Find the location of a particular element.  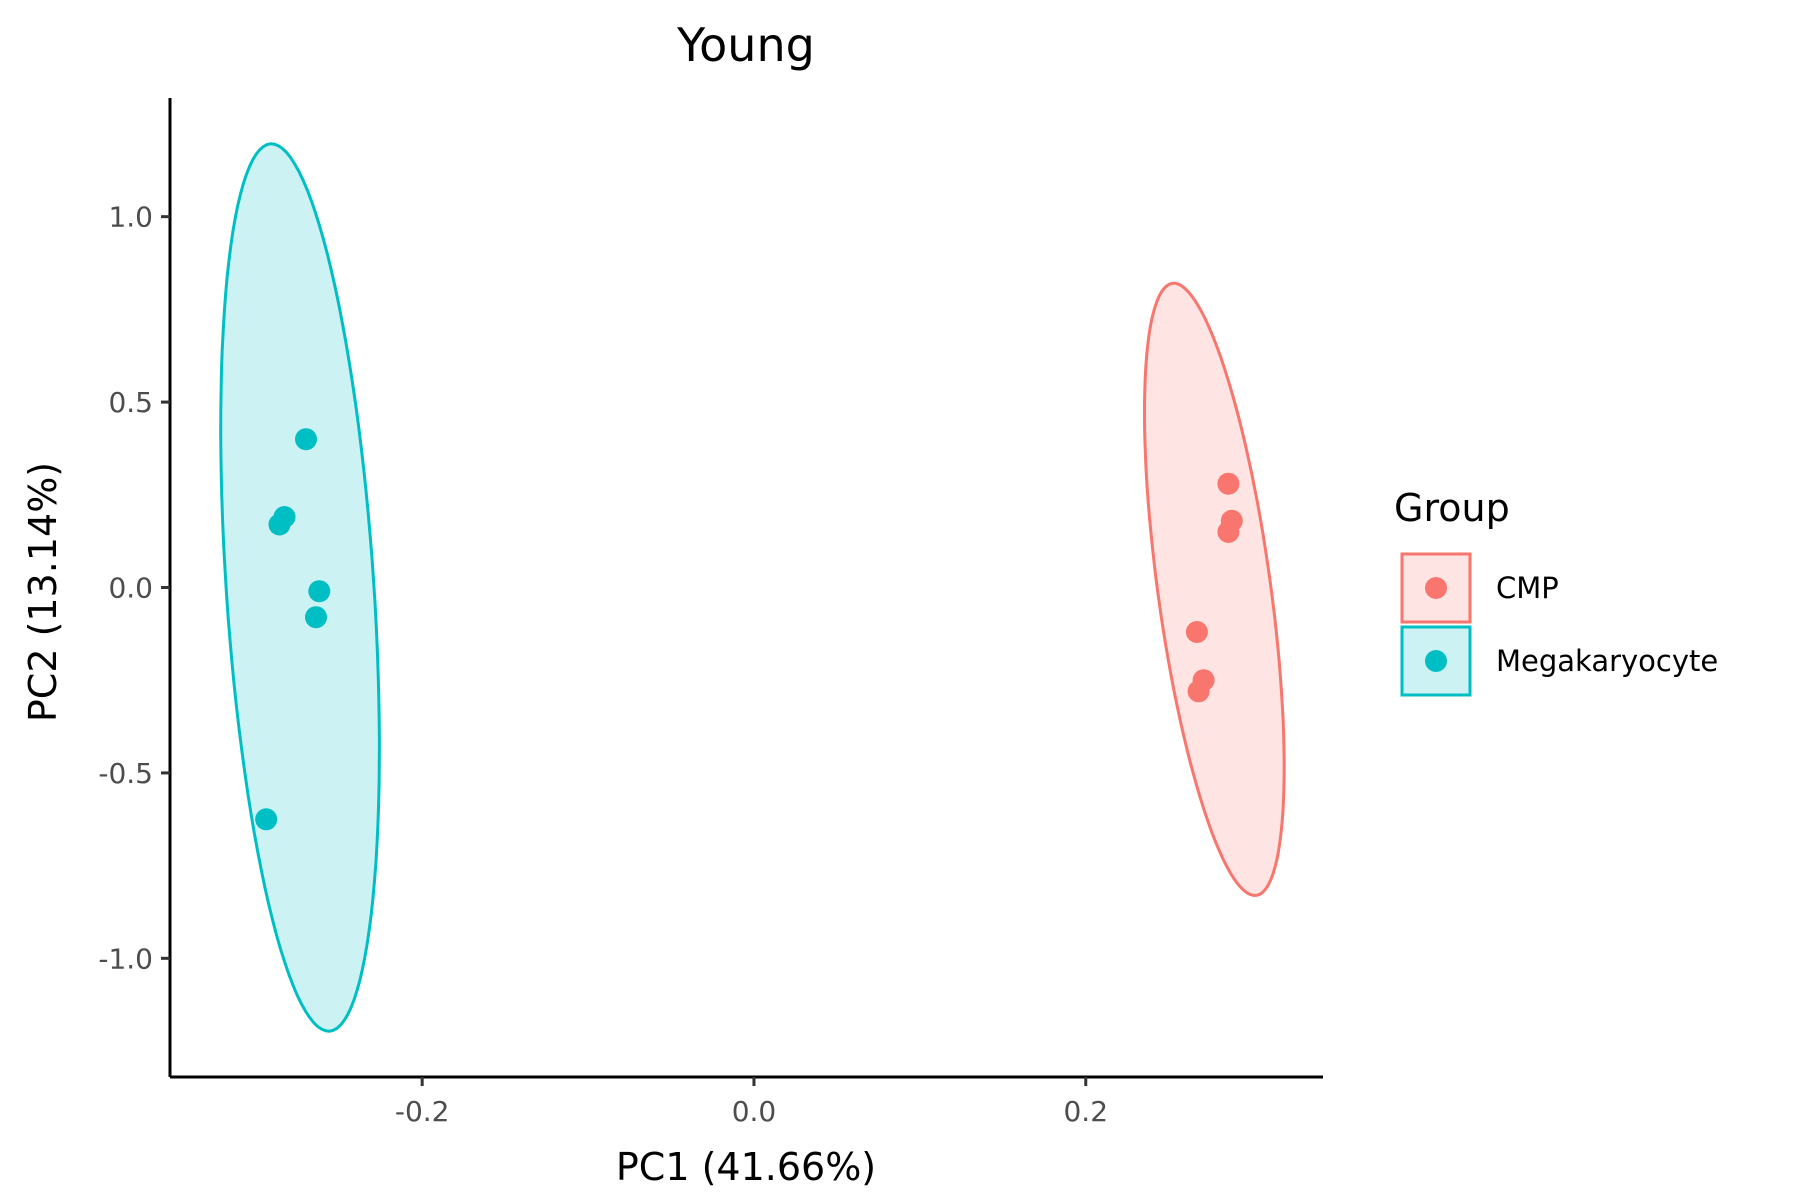

y-tick-label: 0.0 is located at coordinates (130, 588).